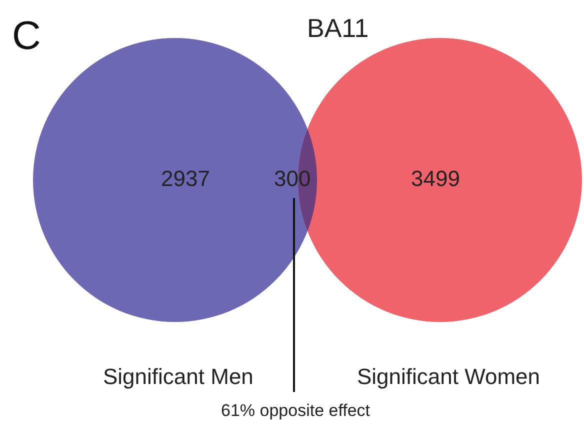 The height and width of the screenshot is (427, 584). I want to click on category-label: Significant Men, so click(178, 376).